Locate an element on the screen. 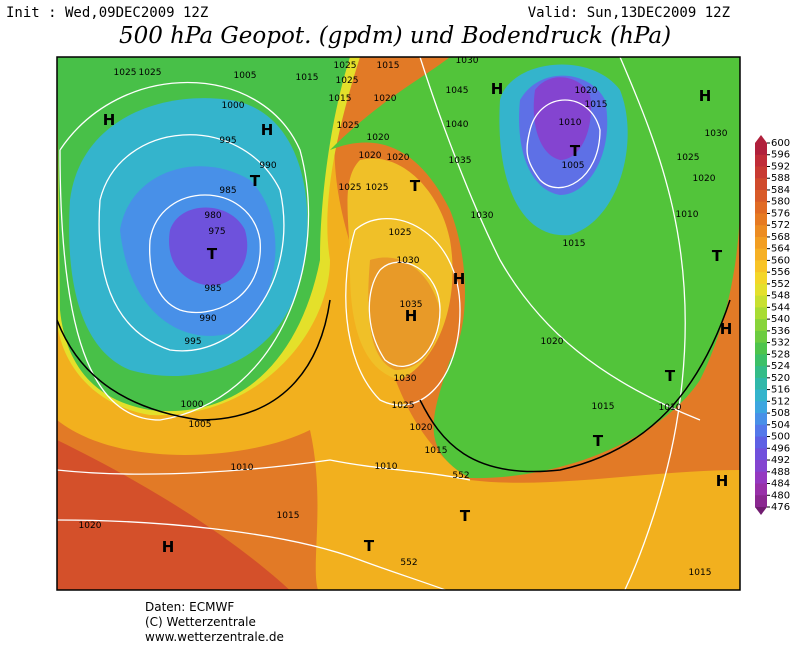 This screenshot has width=790, height=648. colorbar-label: 524 is located at coordinates (780, 366).